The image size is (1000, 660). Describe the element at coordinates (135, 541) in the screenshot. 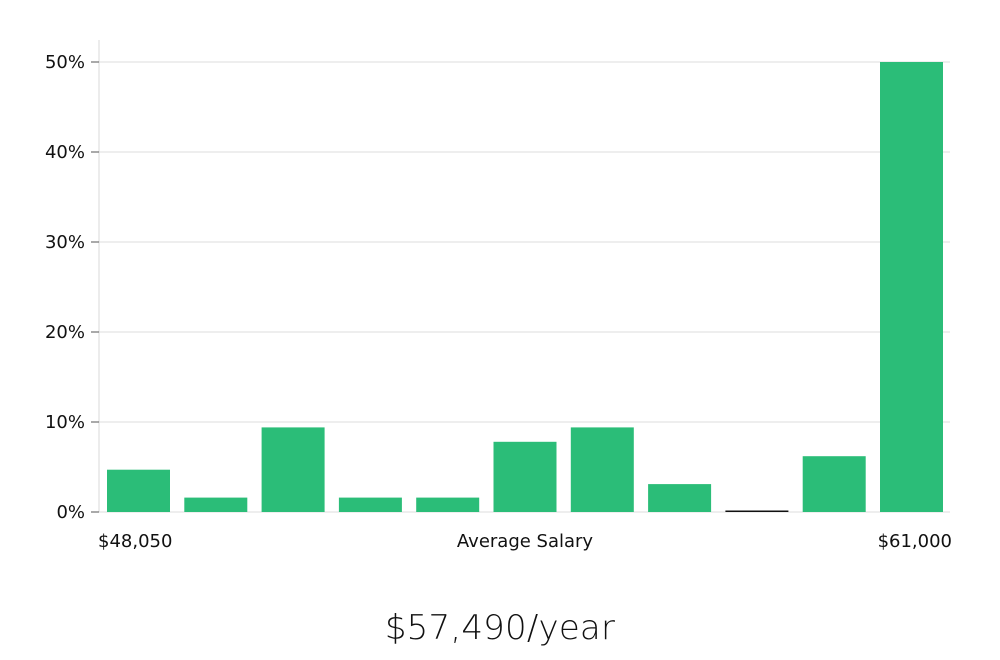

I see `x-min-label: $48,050` at that location.